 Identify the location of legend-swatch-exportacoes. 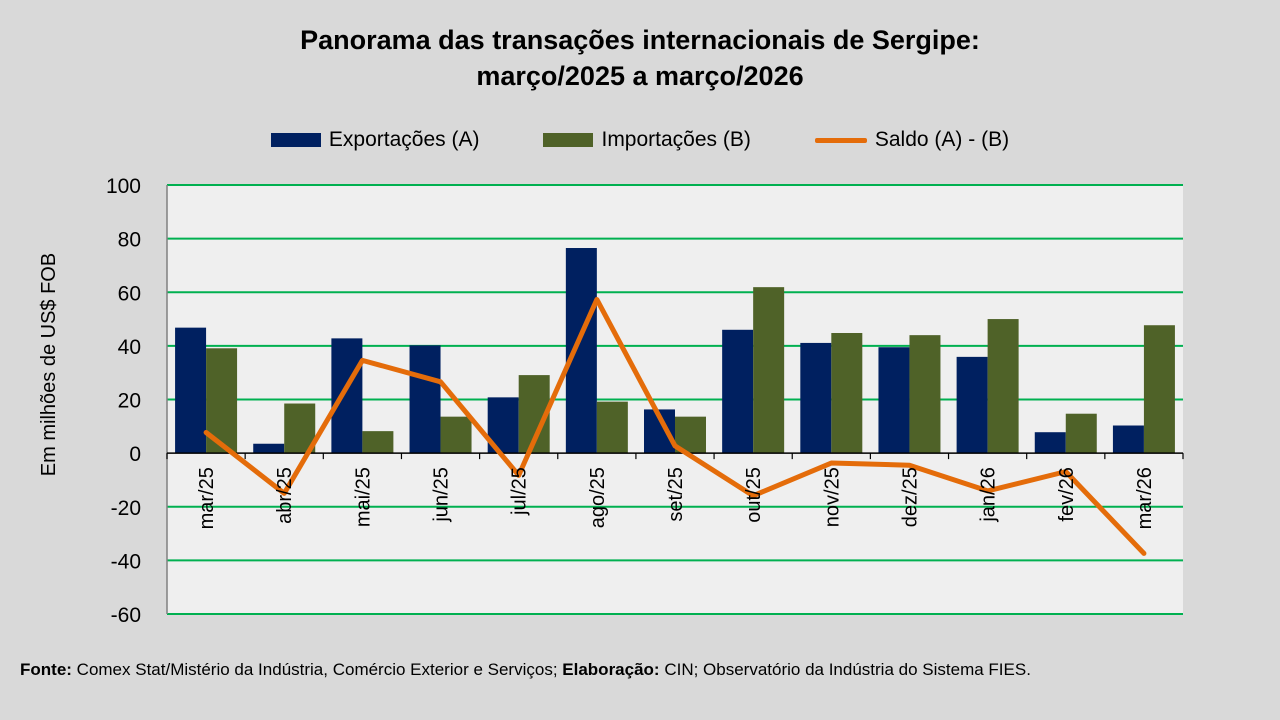
(295, 140).